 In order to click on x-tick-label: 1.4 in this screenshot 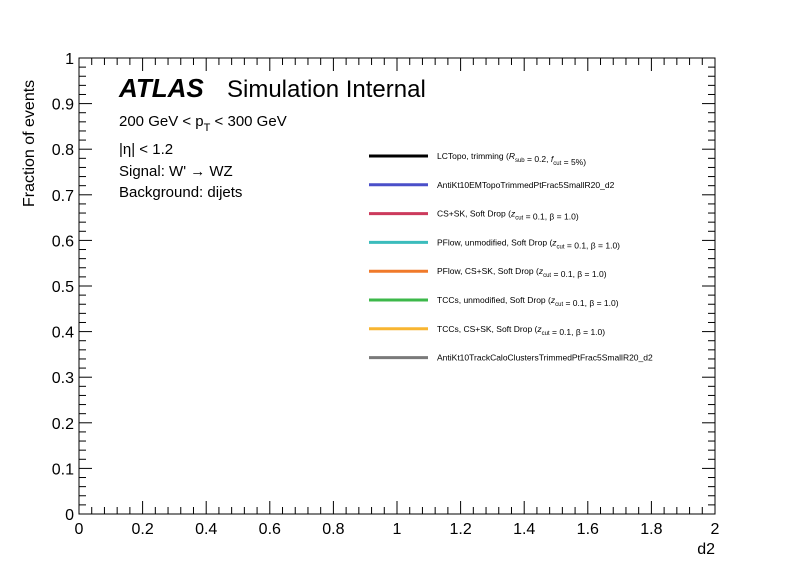, I will do `click(524, 529)`.